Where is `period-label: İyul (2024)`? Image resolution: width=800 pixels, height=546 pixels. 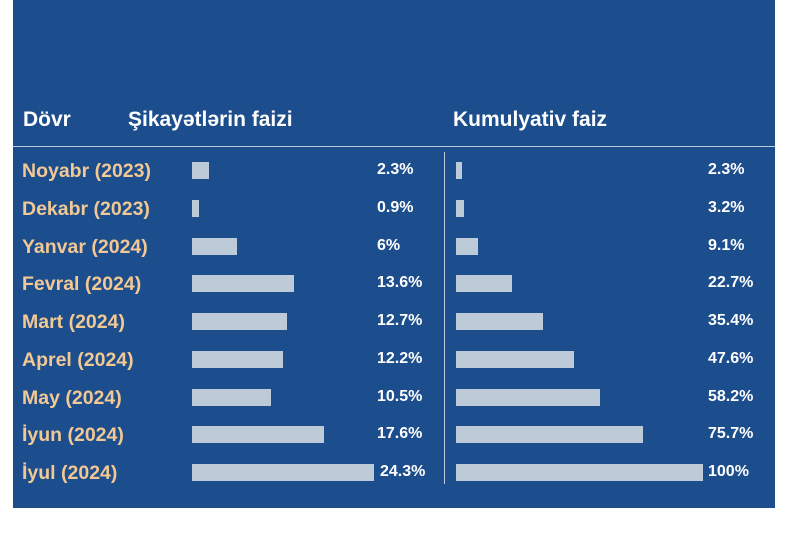
period-label: İyul (2024) is located at coordinates (70, 473).